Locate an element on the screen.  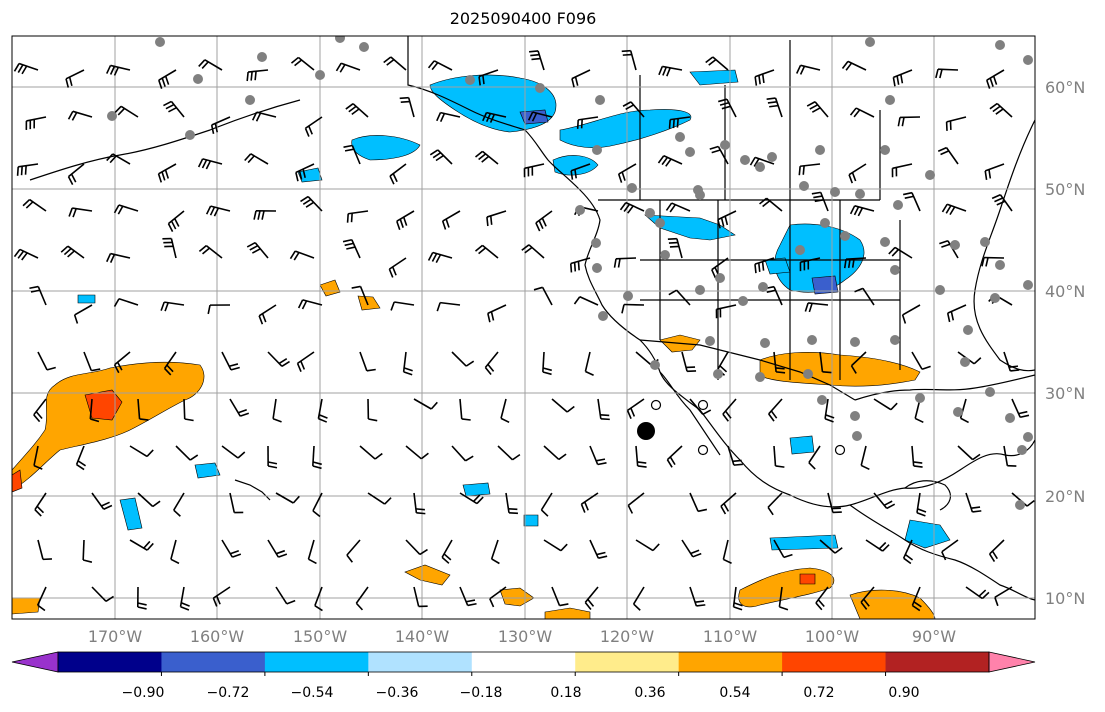
colorbar-tick-label: 0.72 is located at coordinates (818, 693).